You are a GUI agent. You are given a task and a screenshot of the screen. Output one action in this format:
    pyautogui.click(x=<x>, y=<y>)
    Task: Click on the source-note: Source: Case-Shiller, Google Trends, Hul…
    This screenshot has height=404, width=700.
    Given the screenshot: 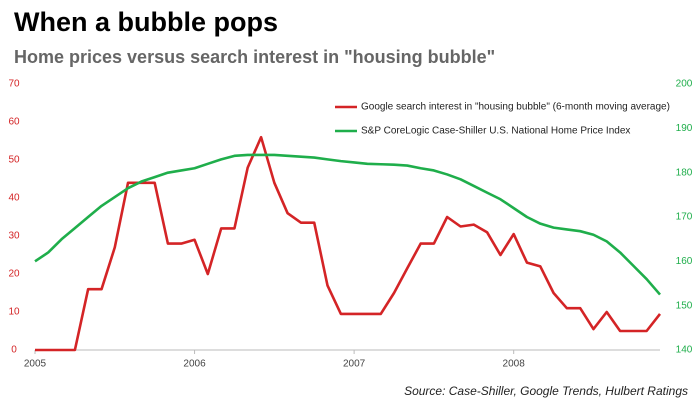 What is the action you would take?
    pyautogui.click(x=546, y=391)
    